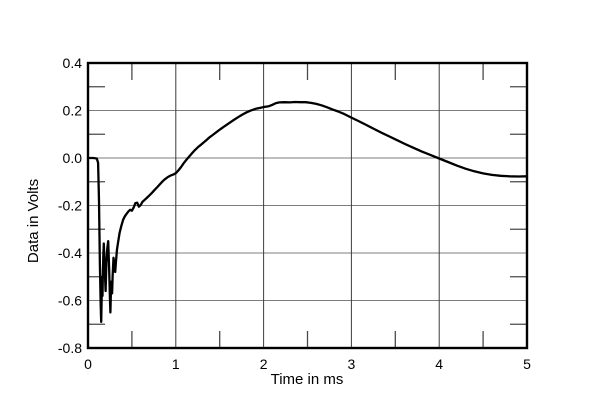 Image resolution: width=600 pixels, height=409 pixels. What do you see at coordinates (73, 63) in the screenshot?
I see `y-tick-label: 0.4` at bounding box center [73, 63].